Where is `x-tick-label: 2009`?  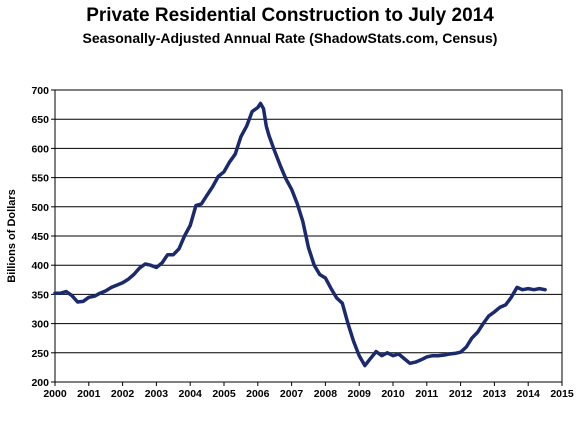 x-tick-label: 2009 is located at coordinates (360, 394).